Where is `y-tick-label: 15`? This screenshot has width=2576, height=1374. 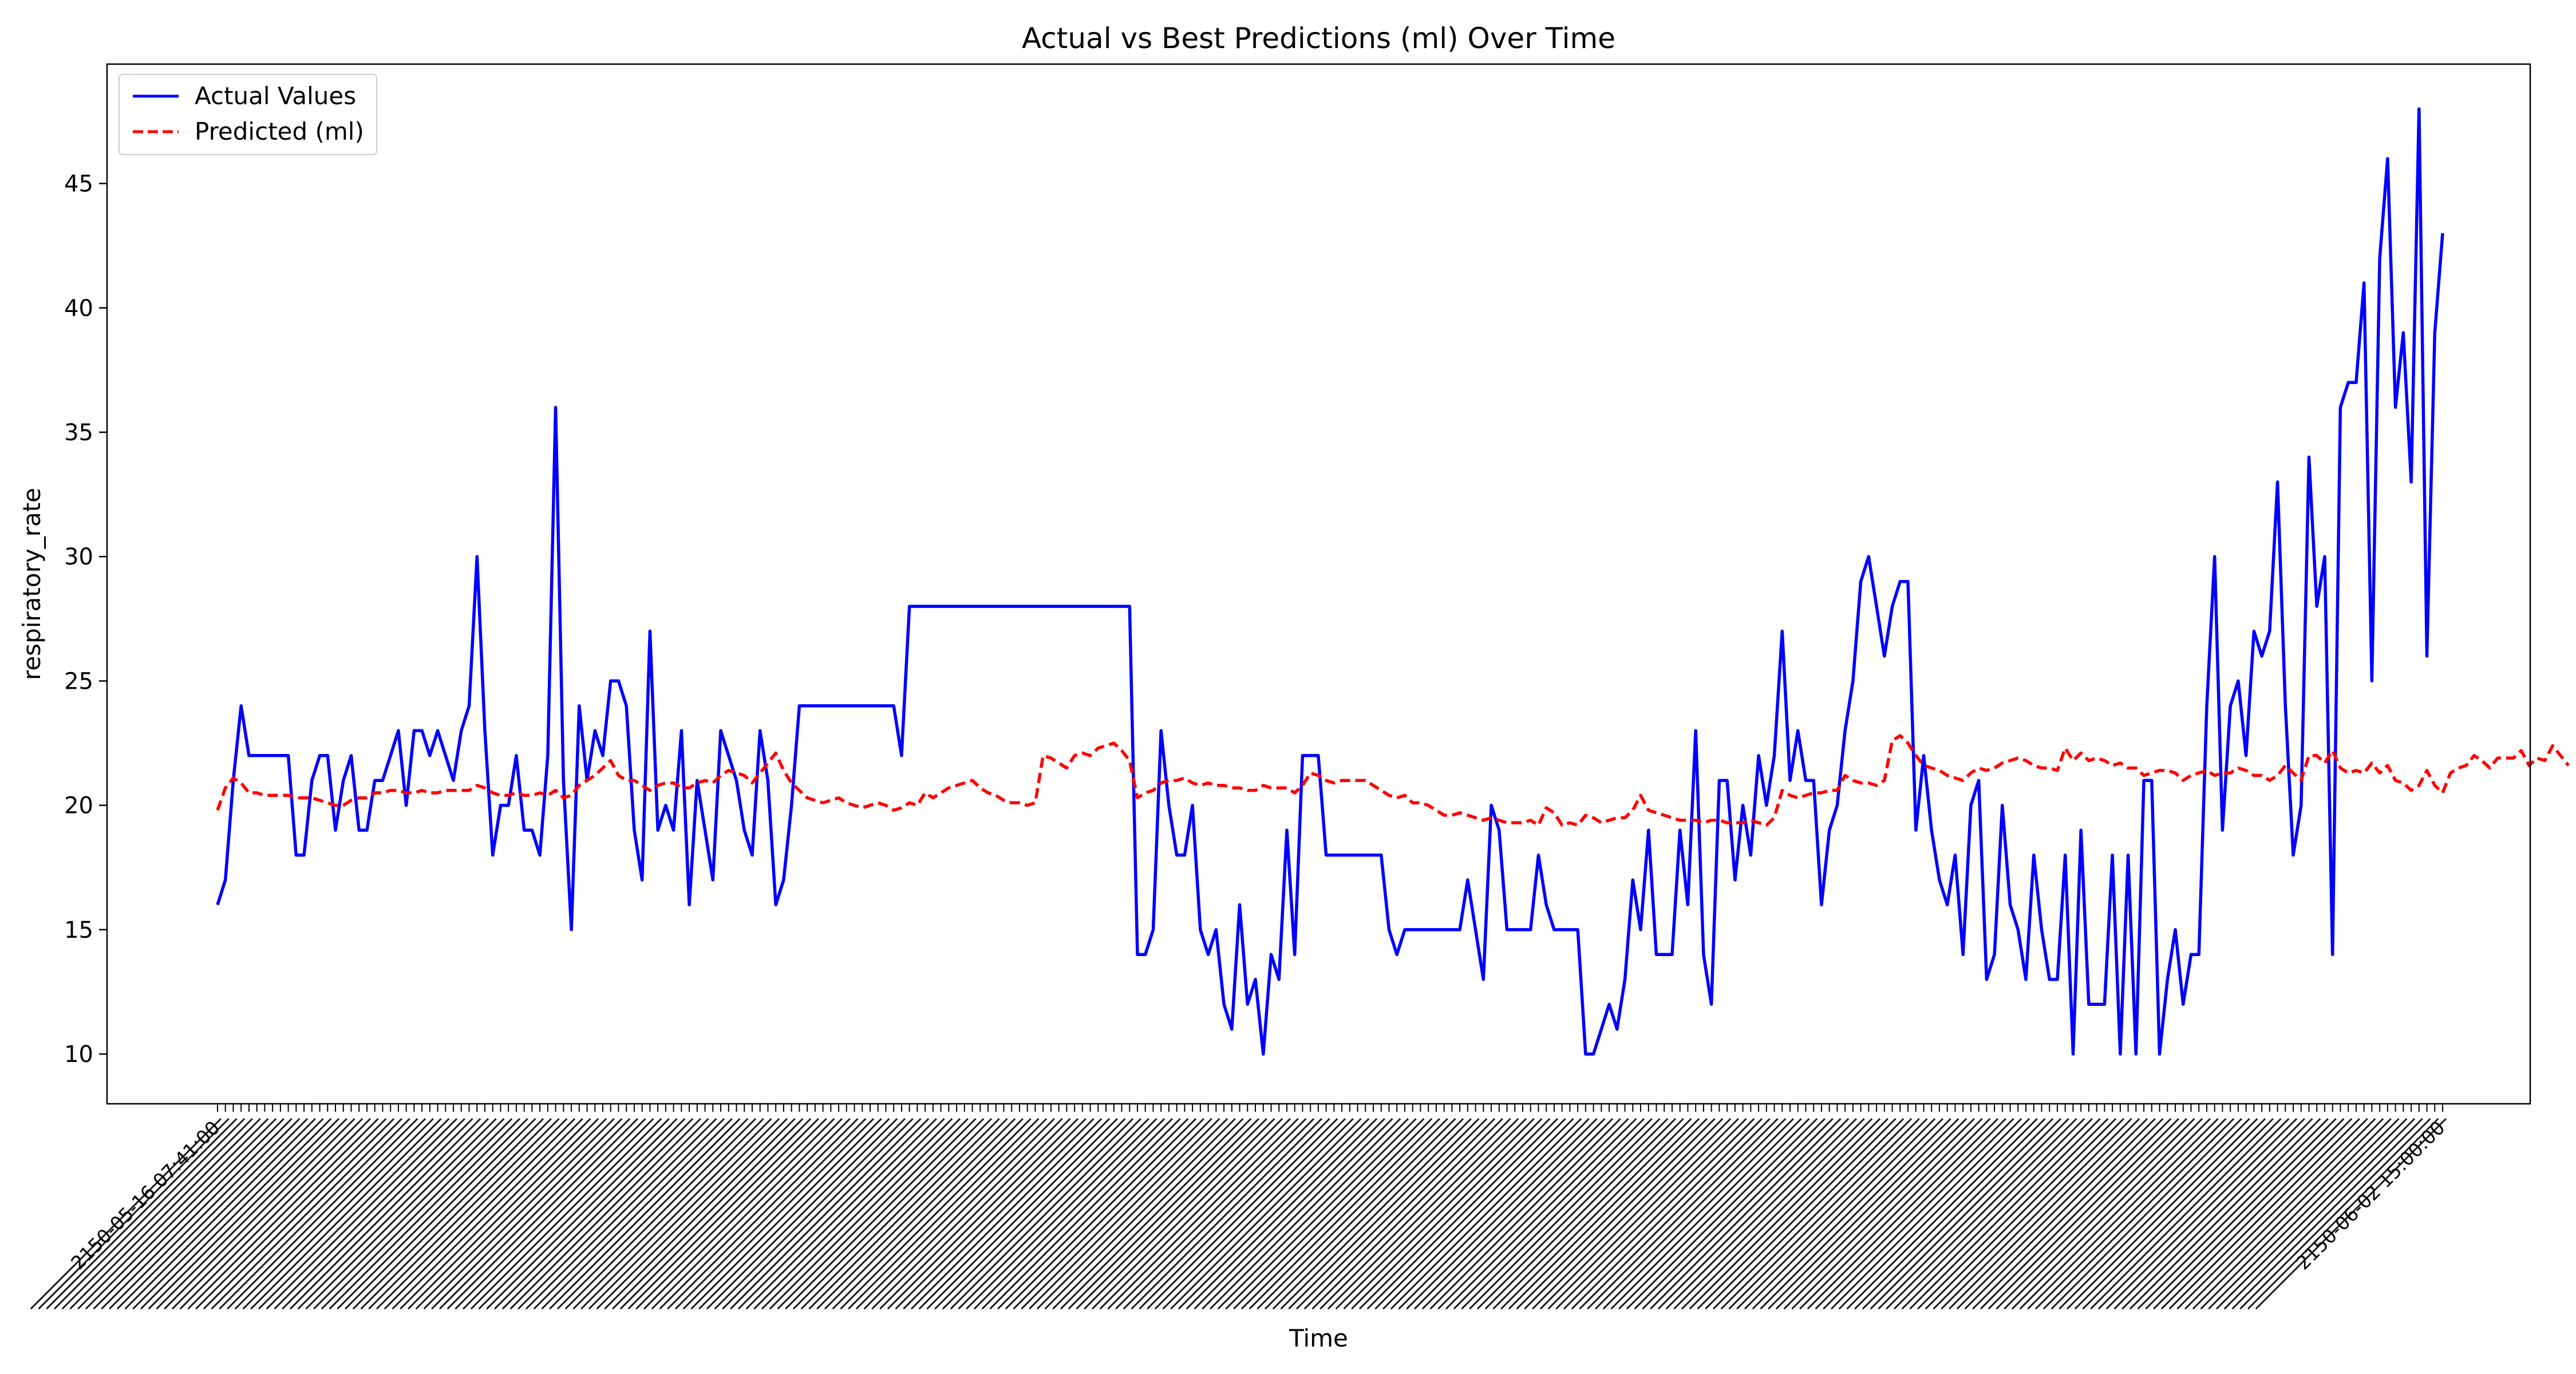
y-tick-label: 15 is located at coordinates (78, 930).